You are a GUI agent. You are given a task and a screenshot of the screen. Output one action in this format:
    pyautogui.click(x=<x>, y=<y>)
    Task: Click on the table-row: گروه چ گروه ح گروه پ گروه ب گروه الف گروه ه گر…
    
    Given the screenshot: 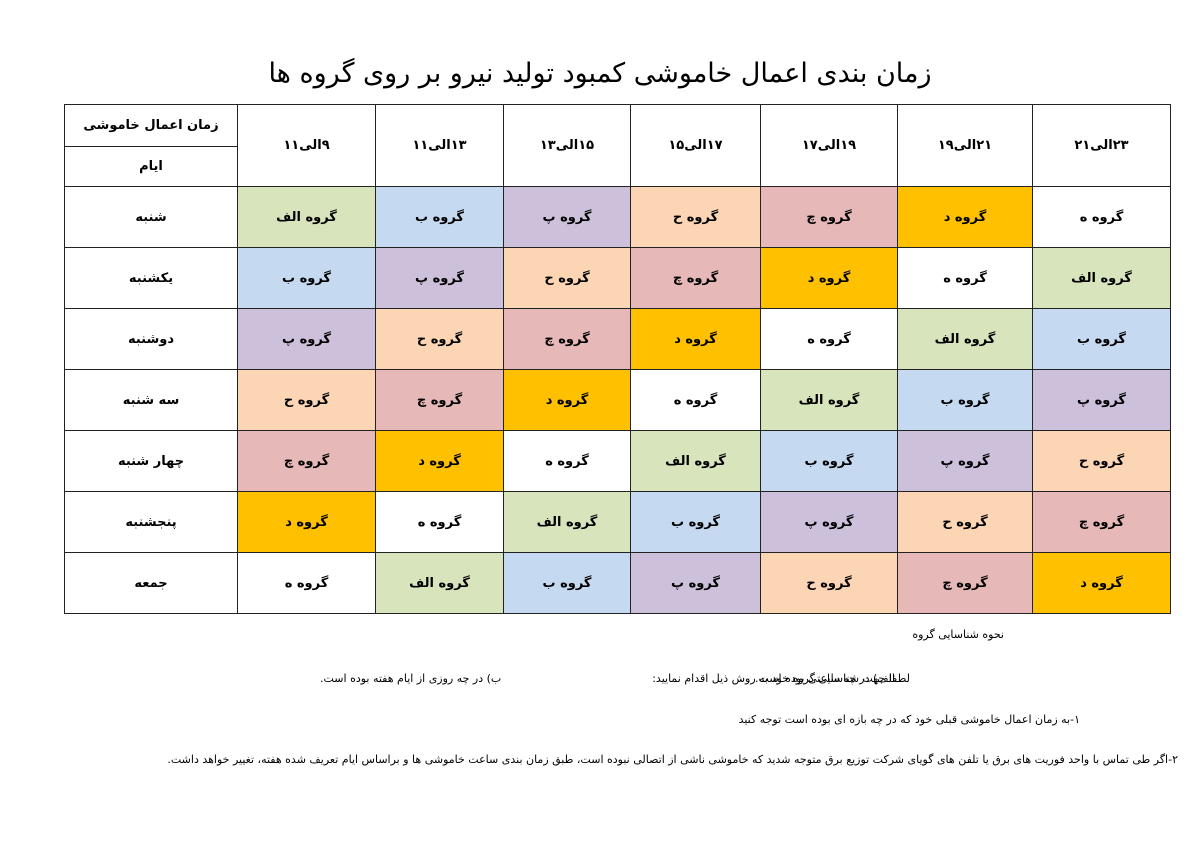 What is the action you would take?
    pyautogui.click(x=617, y=522)
    